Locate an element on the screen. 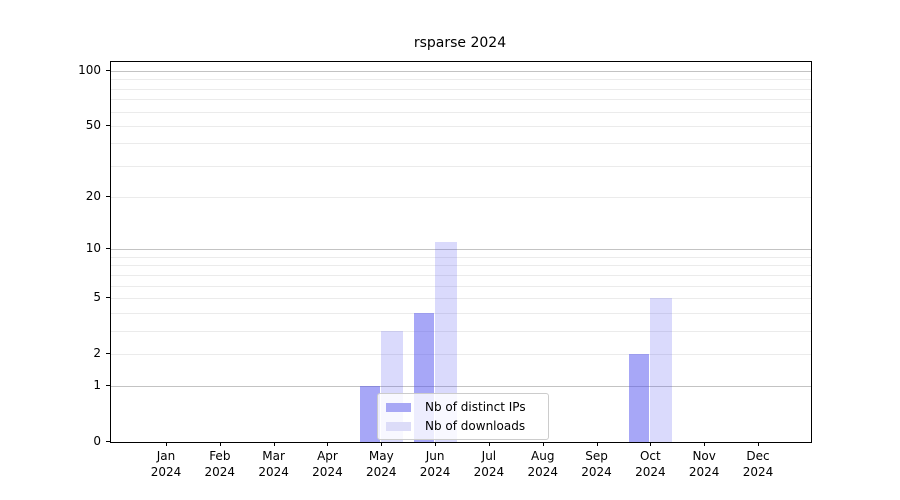  x-tick-label: Apr 2024 is located at coordinates (327, 464).